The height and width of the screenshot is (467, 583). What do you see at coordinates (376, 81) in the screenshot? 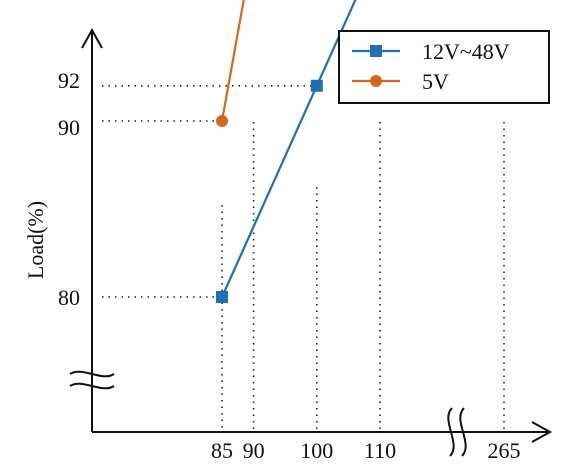
I see `legend-marker-circle` at bounding box center [376, 81].